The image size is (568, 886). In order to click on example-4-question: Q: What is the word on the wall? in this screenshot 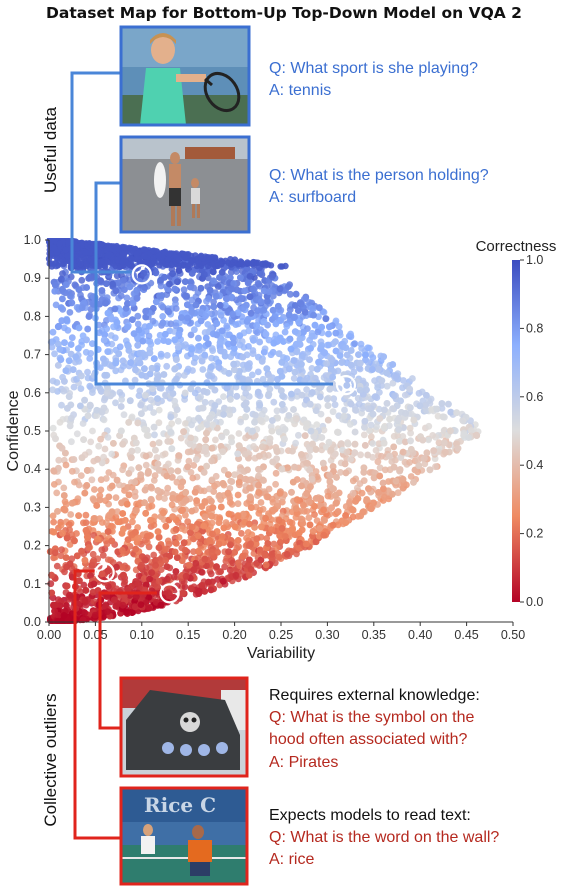, I will do `click(384, 837)`.